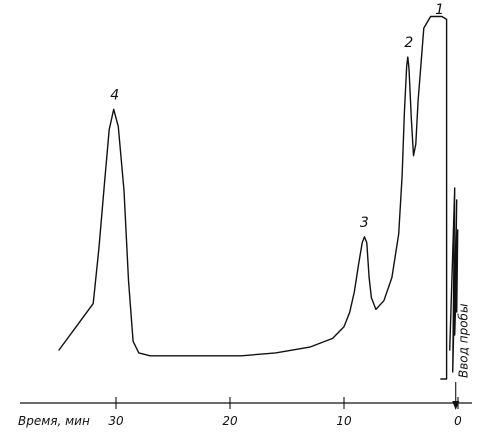 This screenshot has width=488, height=440. What do you see at coordinates (460, 298) in the screenshot?
I see `injection-marker: Ввод пробы` at bounding box center [460, 298].